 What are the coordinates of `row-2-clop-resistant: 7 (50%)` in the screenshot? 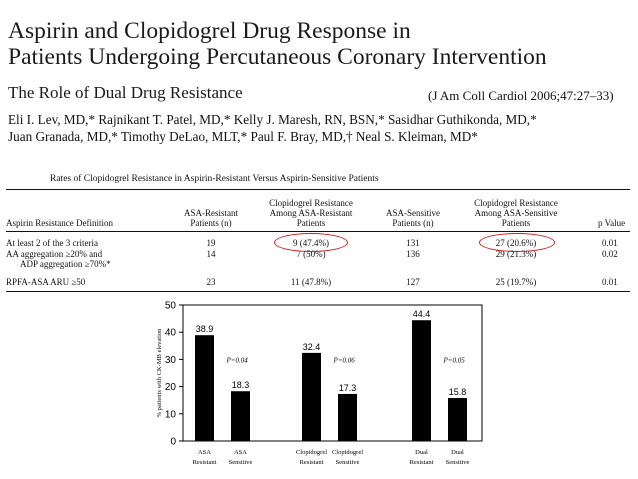 It's located at (311, 254).